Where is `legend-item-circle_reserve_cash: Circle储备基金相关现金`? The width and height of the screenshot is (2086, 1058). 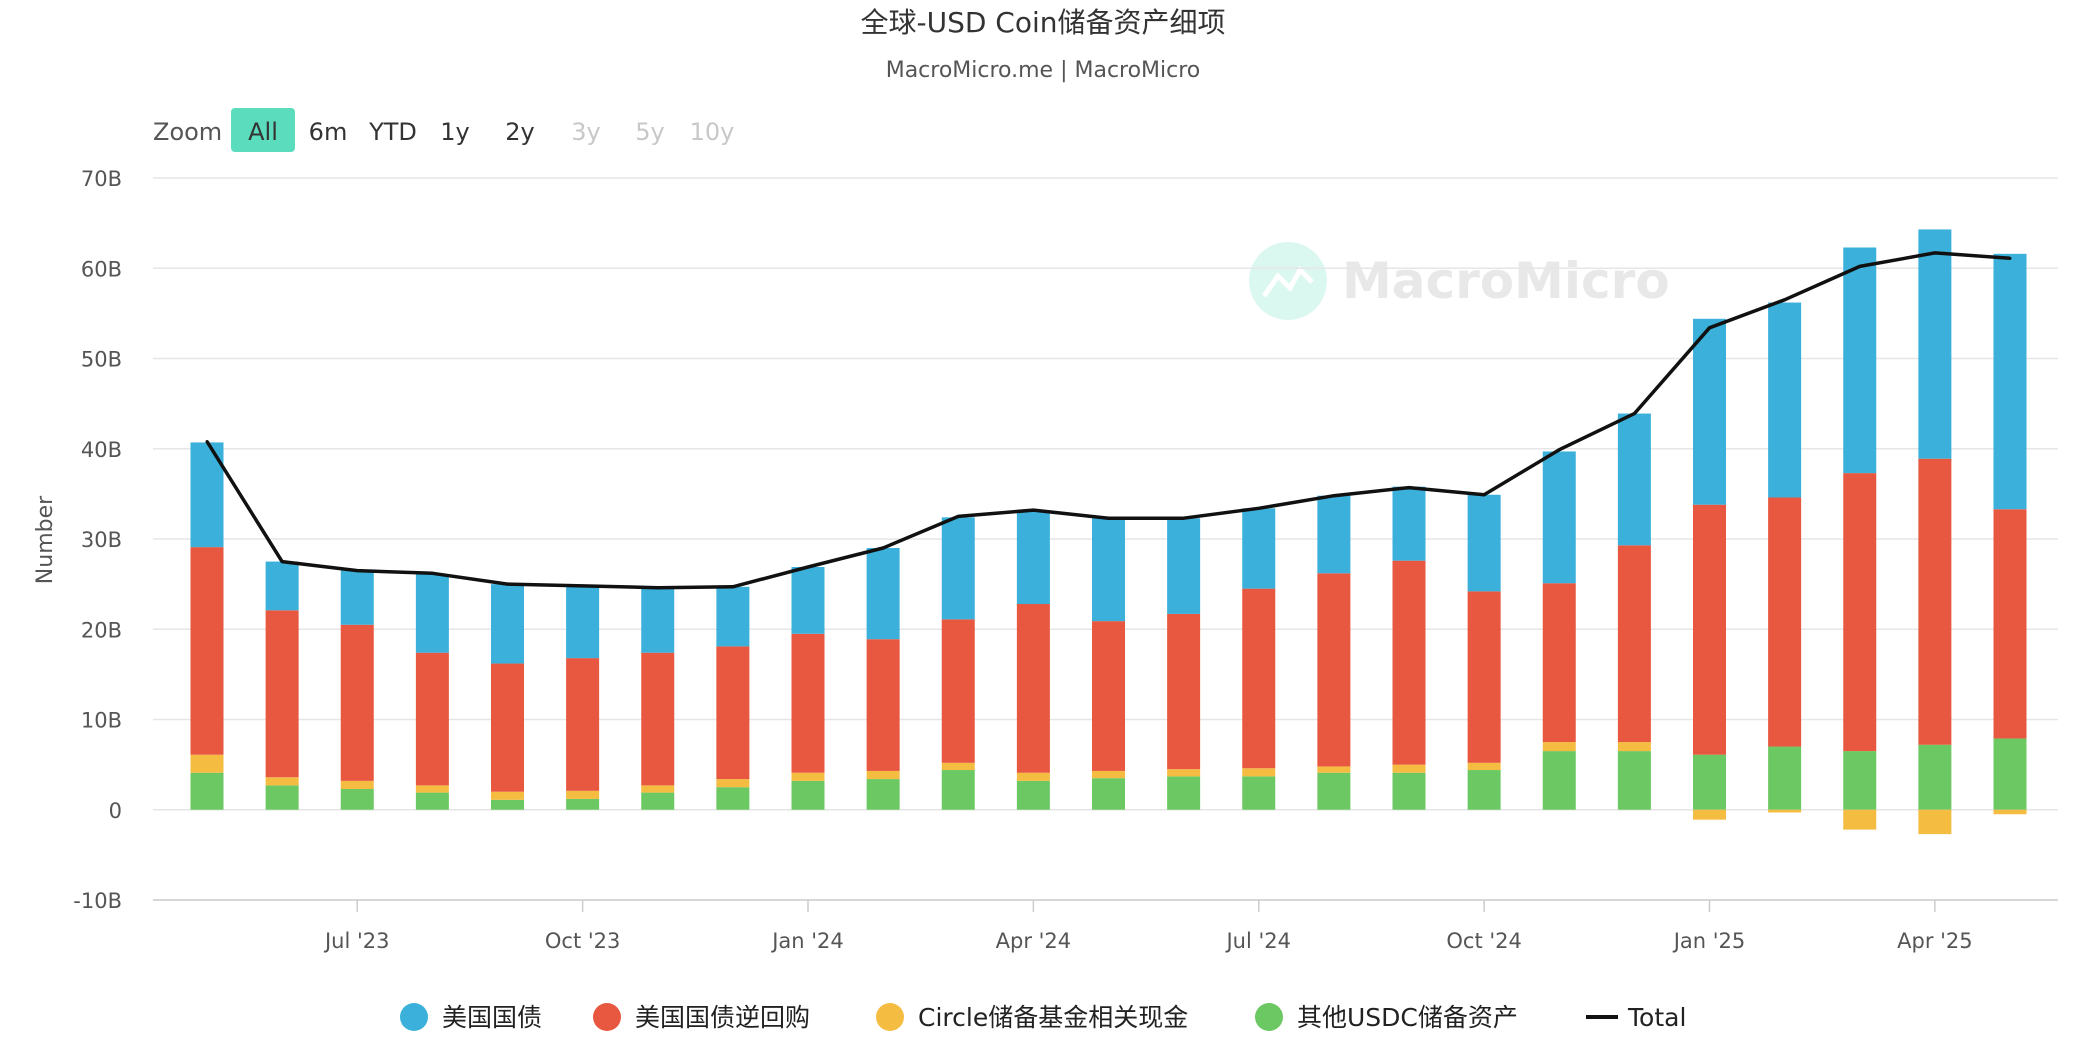
legend-item-circle_reserve_cash: Circle储备基金相关现金 is located at coordinates (1032, 1017).